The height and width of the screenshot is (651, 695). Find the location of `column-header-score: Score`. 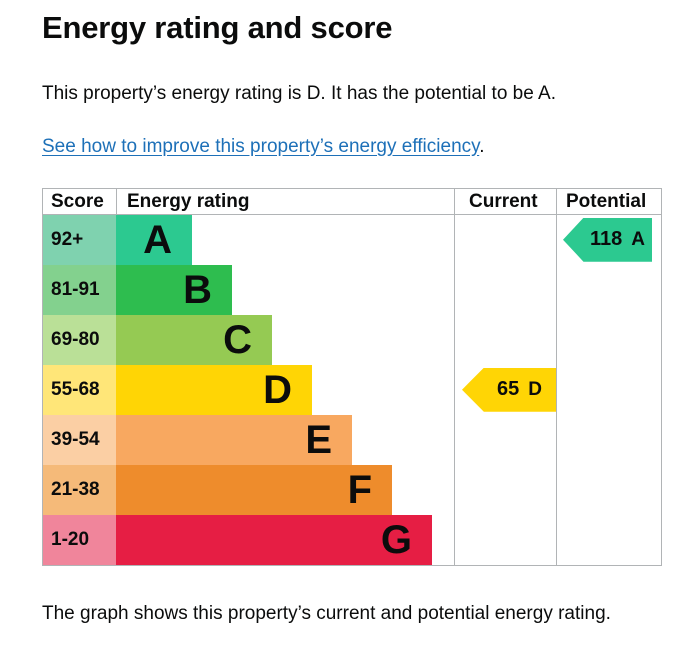

column-header-score: Score is located at coordinates (77, 201).